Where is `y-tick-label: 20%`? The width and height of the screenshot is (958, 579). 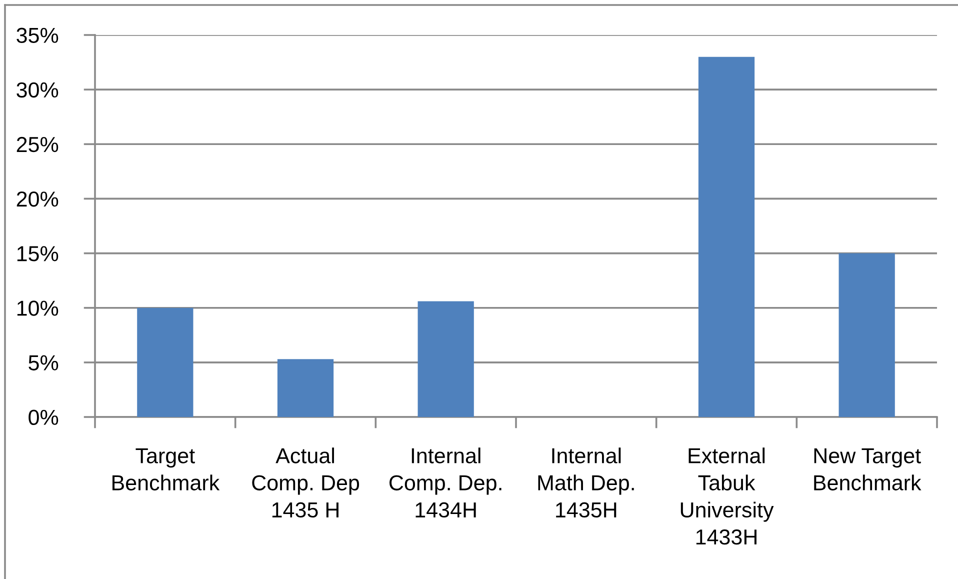 y-tick-label: 20% is located at coordinates (37, 199).